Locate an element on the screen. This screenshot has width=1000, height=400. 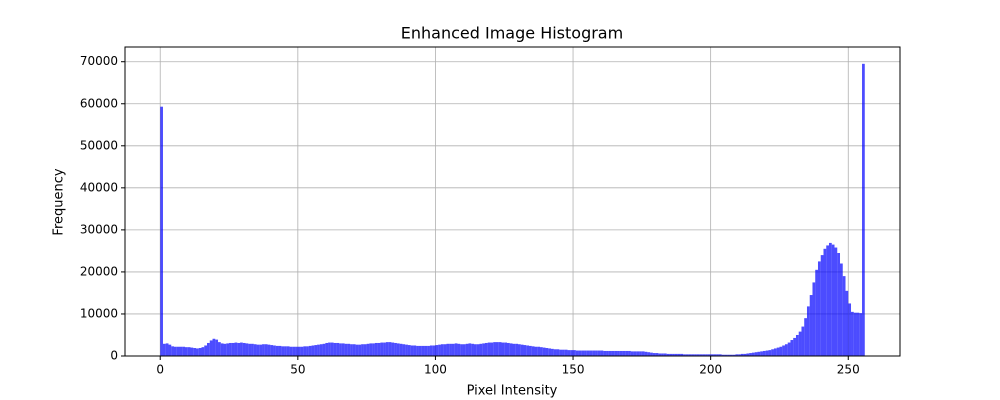
y-tick-label: 50000 is located at coordinates (99, 145).